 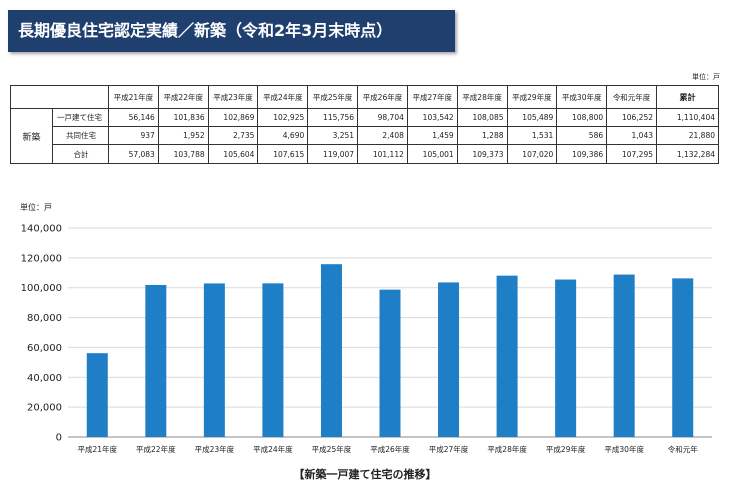 I want to click on x-tick-label: 平成26年度, so click(x=390, y=449).